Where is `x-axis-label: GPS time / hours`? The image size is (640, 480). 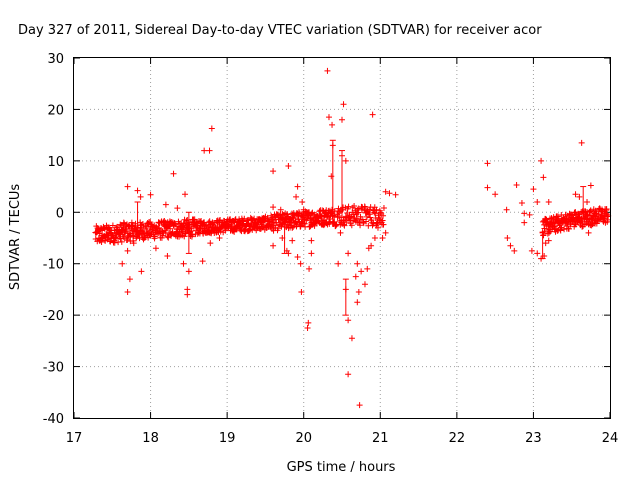 x-axis-label: GPS time / hours is located at coordinates (341, 467).